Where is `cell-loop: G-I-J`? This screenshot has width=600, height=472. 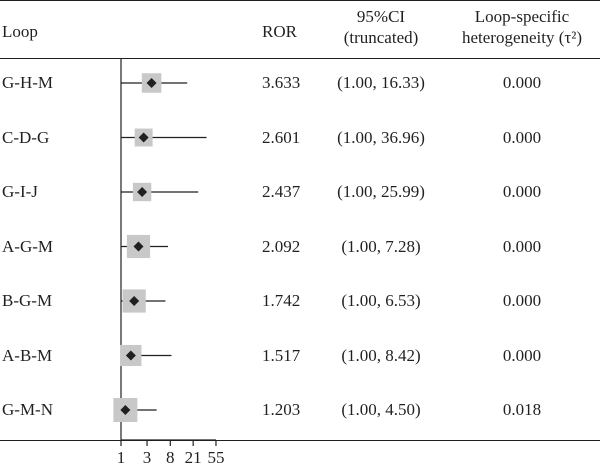 cell-loop: G-I-J is located at coordinates (20, 191).